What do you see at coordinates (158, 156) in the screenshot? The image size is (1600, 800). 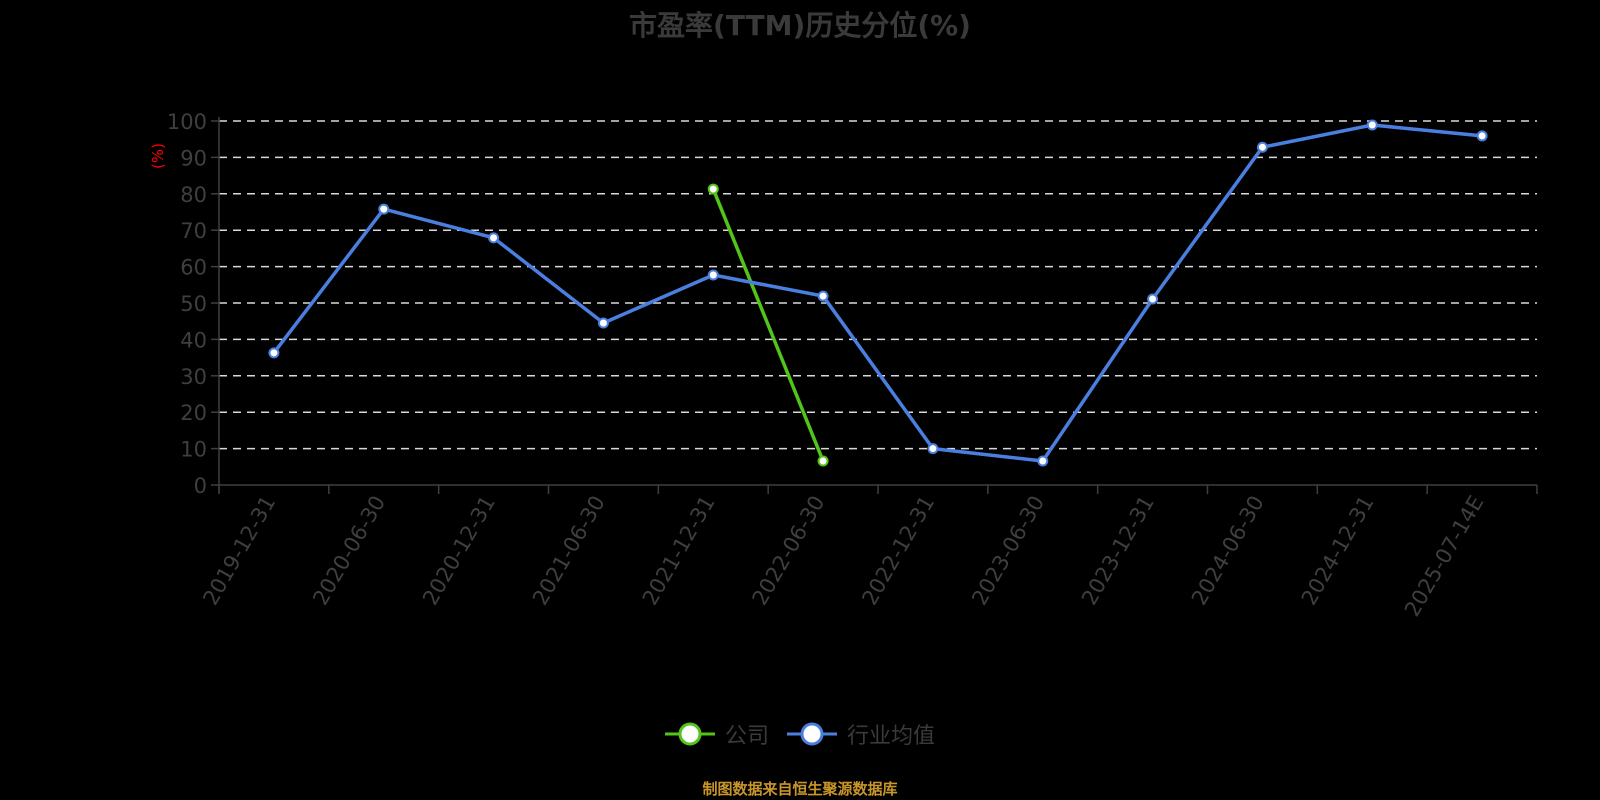 I see `y-axis-unit: (%)` at bounding box center [158, 156].